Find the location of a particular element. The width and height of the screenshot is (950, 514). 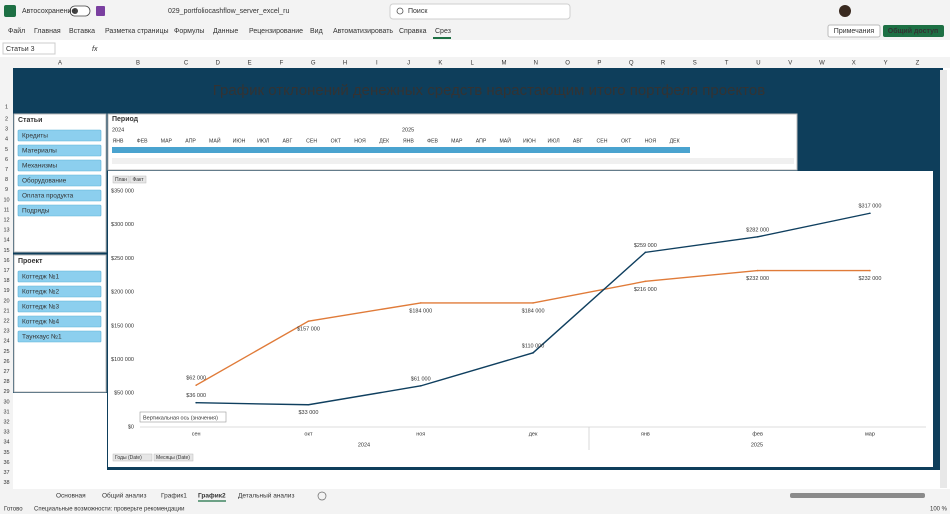

slicer-item-label: Оборудование is located at coordinates (44, 181).